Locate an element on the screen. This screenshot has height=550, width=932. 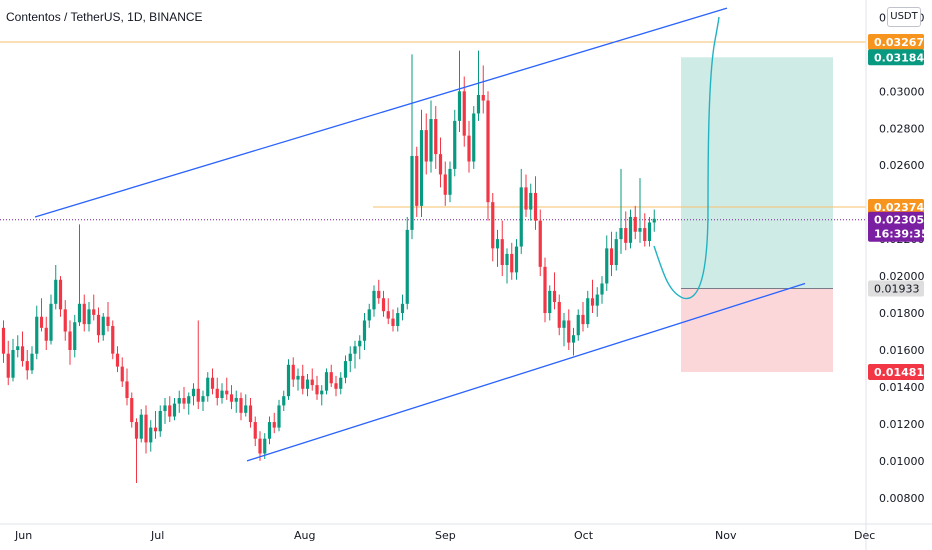
x-tick-label: Aug is located at coordinates (304, 535).